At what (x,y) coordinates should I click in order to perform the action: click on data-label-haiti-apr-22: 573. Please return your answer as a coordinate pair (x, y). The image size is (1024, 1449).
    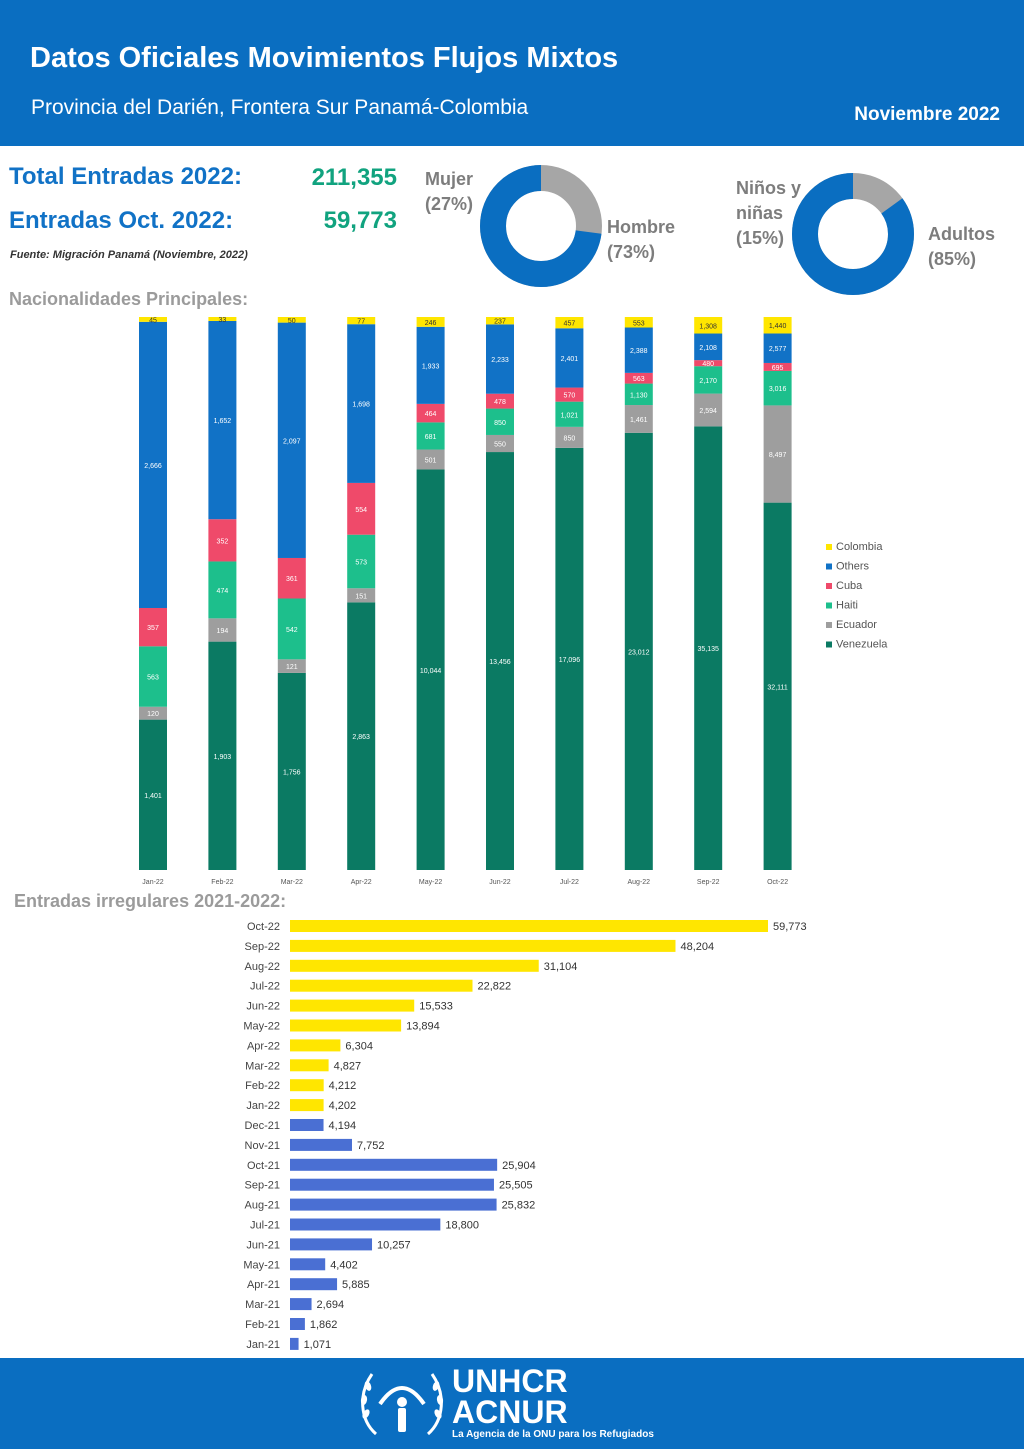
    Looking at the image, I should click on (361, 562).